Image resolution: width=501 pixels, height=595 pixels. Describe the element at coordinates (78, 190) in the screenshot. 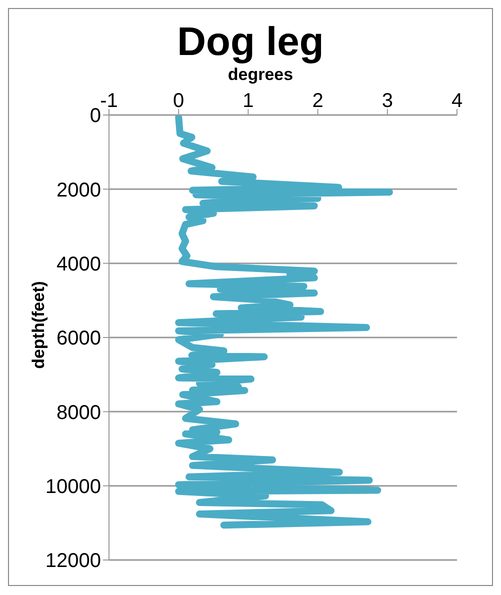

I see `y-tick-label: 2000` at that location.